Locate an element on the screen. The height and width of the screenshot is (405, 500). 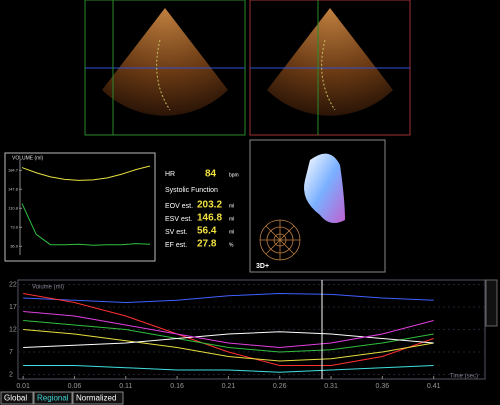
y-tick-label: 36.9 is located at coordinates (14, 245).